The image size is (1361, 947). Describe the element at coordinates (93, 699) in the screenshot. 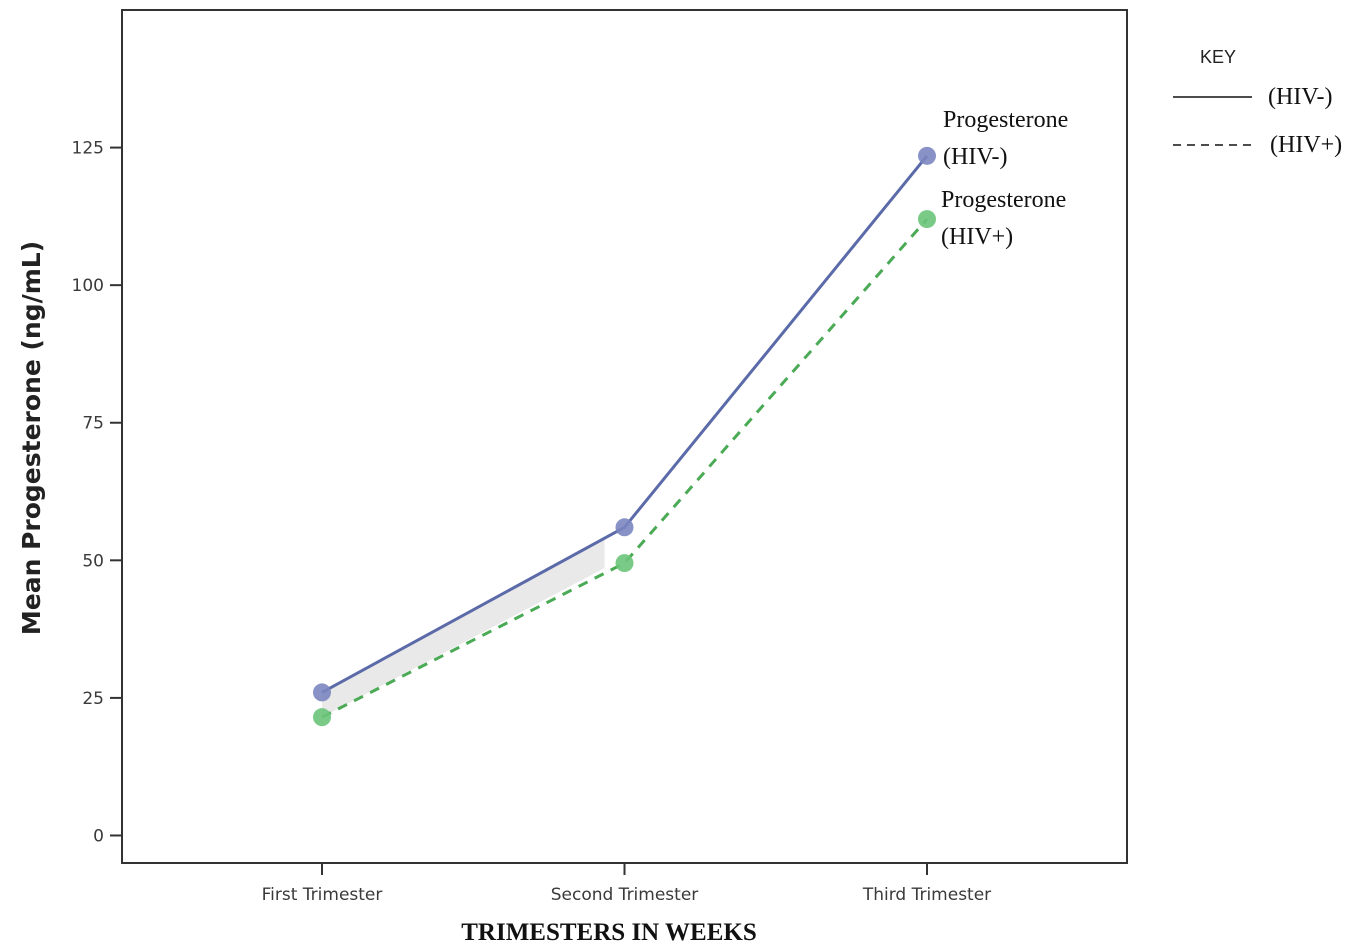

I see `y-tick-label: 25` at that location.